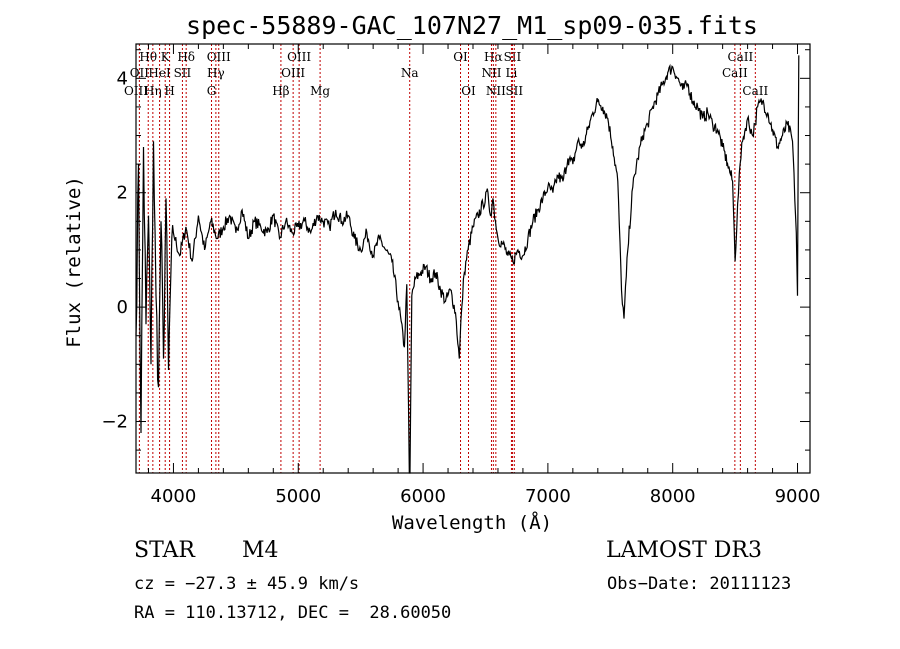  I want to click on marker-label-16: Na, so click(410, 73).